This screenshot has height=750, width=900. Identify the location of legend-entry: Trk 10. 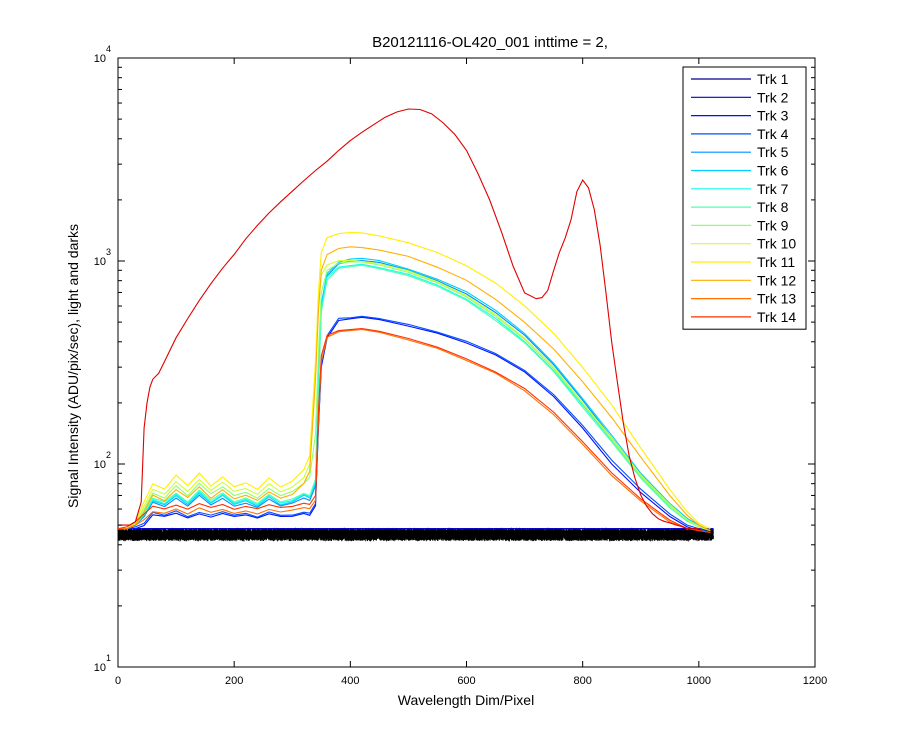
(776, 244).